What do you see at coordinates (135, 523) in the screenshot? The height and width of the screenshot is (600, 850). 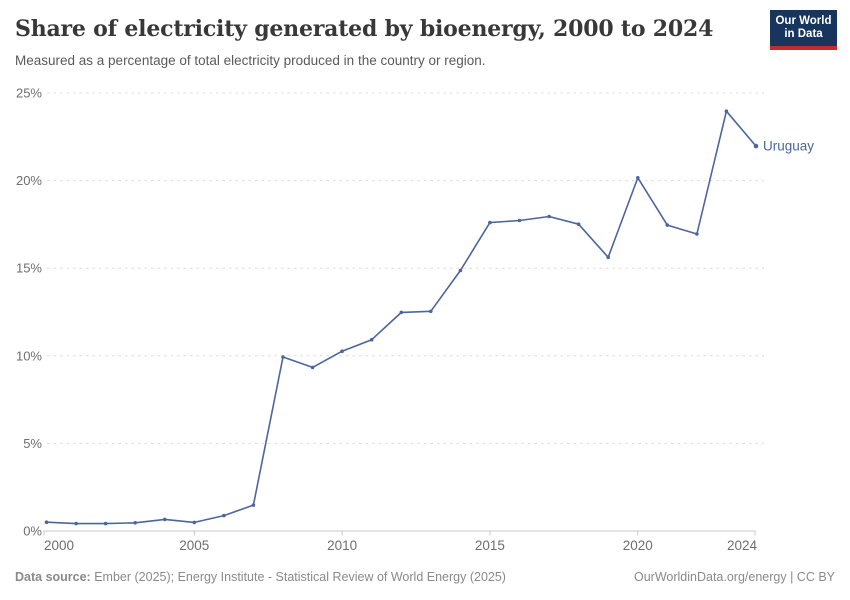 I see `data-point-2003` at bounding box center [135, 523].